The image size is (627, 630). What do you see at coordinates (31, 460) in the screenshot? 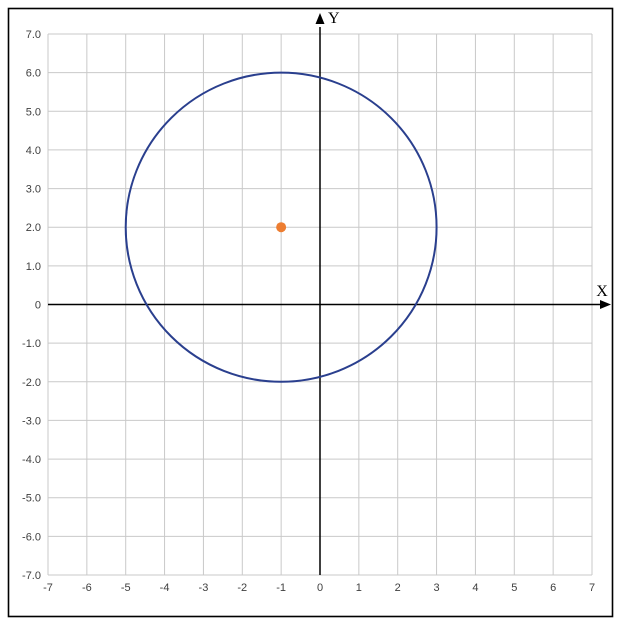
I see `y-tick-label: -4.0` at bounding box center [31, 460].